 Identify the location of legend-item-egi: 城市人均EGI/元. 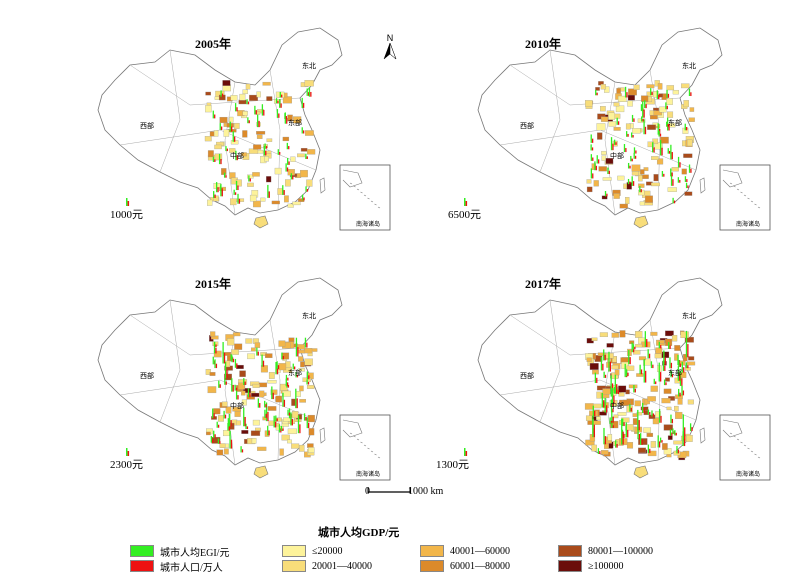
(179, 552).